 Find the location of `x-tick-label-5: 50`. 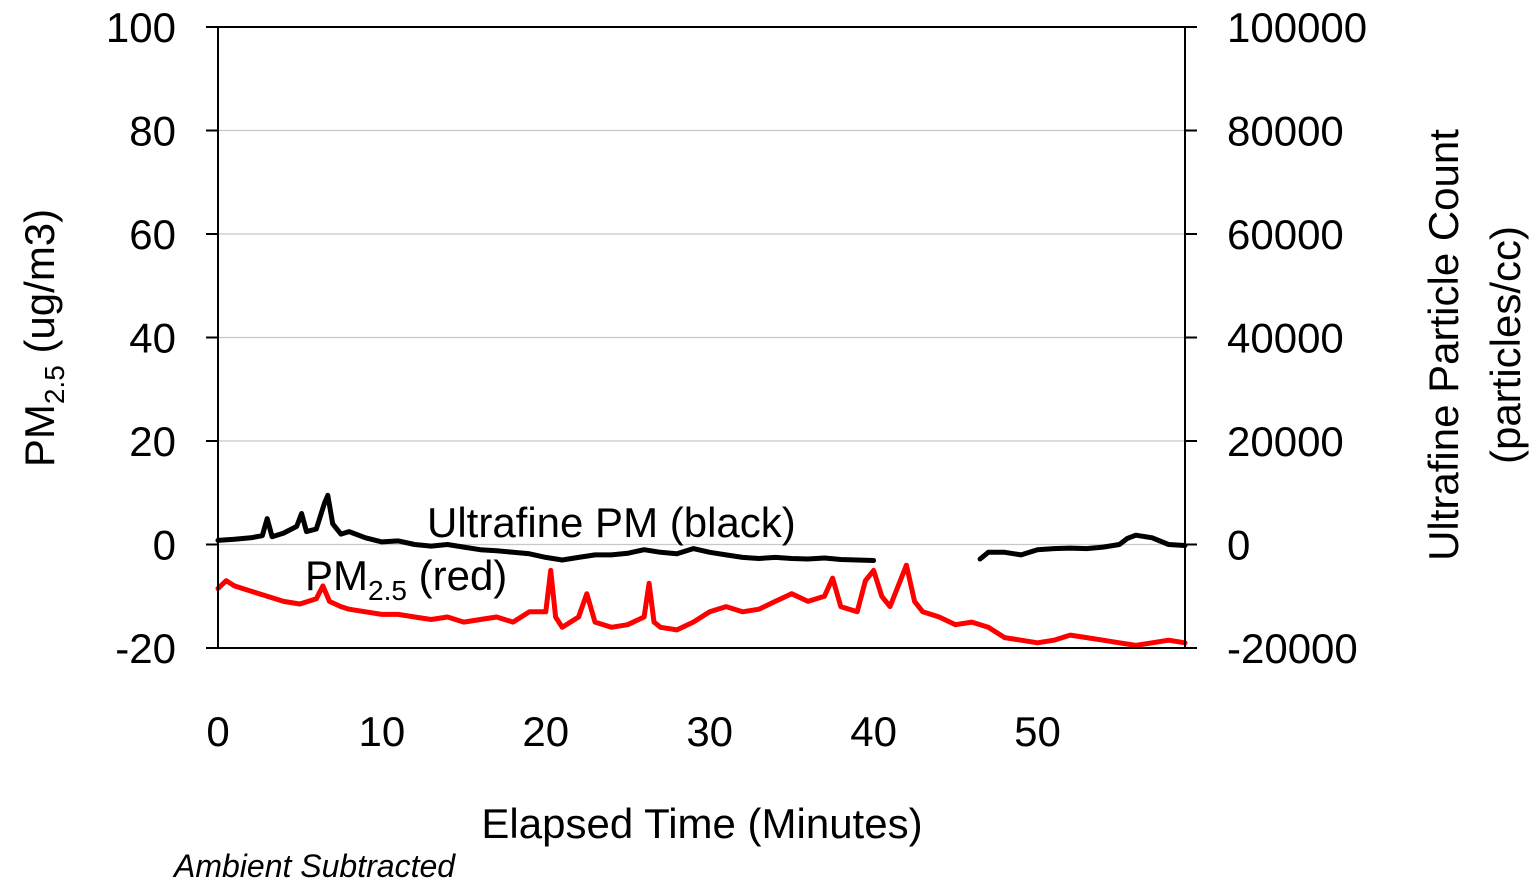

x-tick-label-5: 50 is located at coordinates (1037, 731).